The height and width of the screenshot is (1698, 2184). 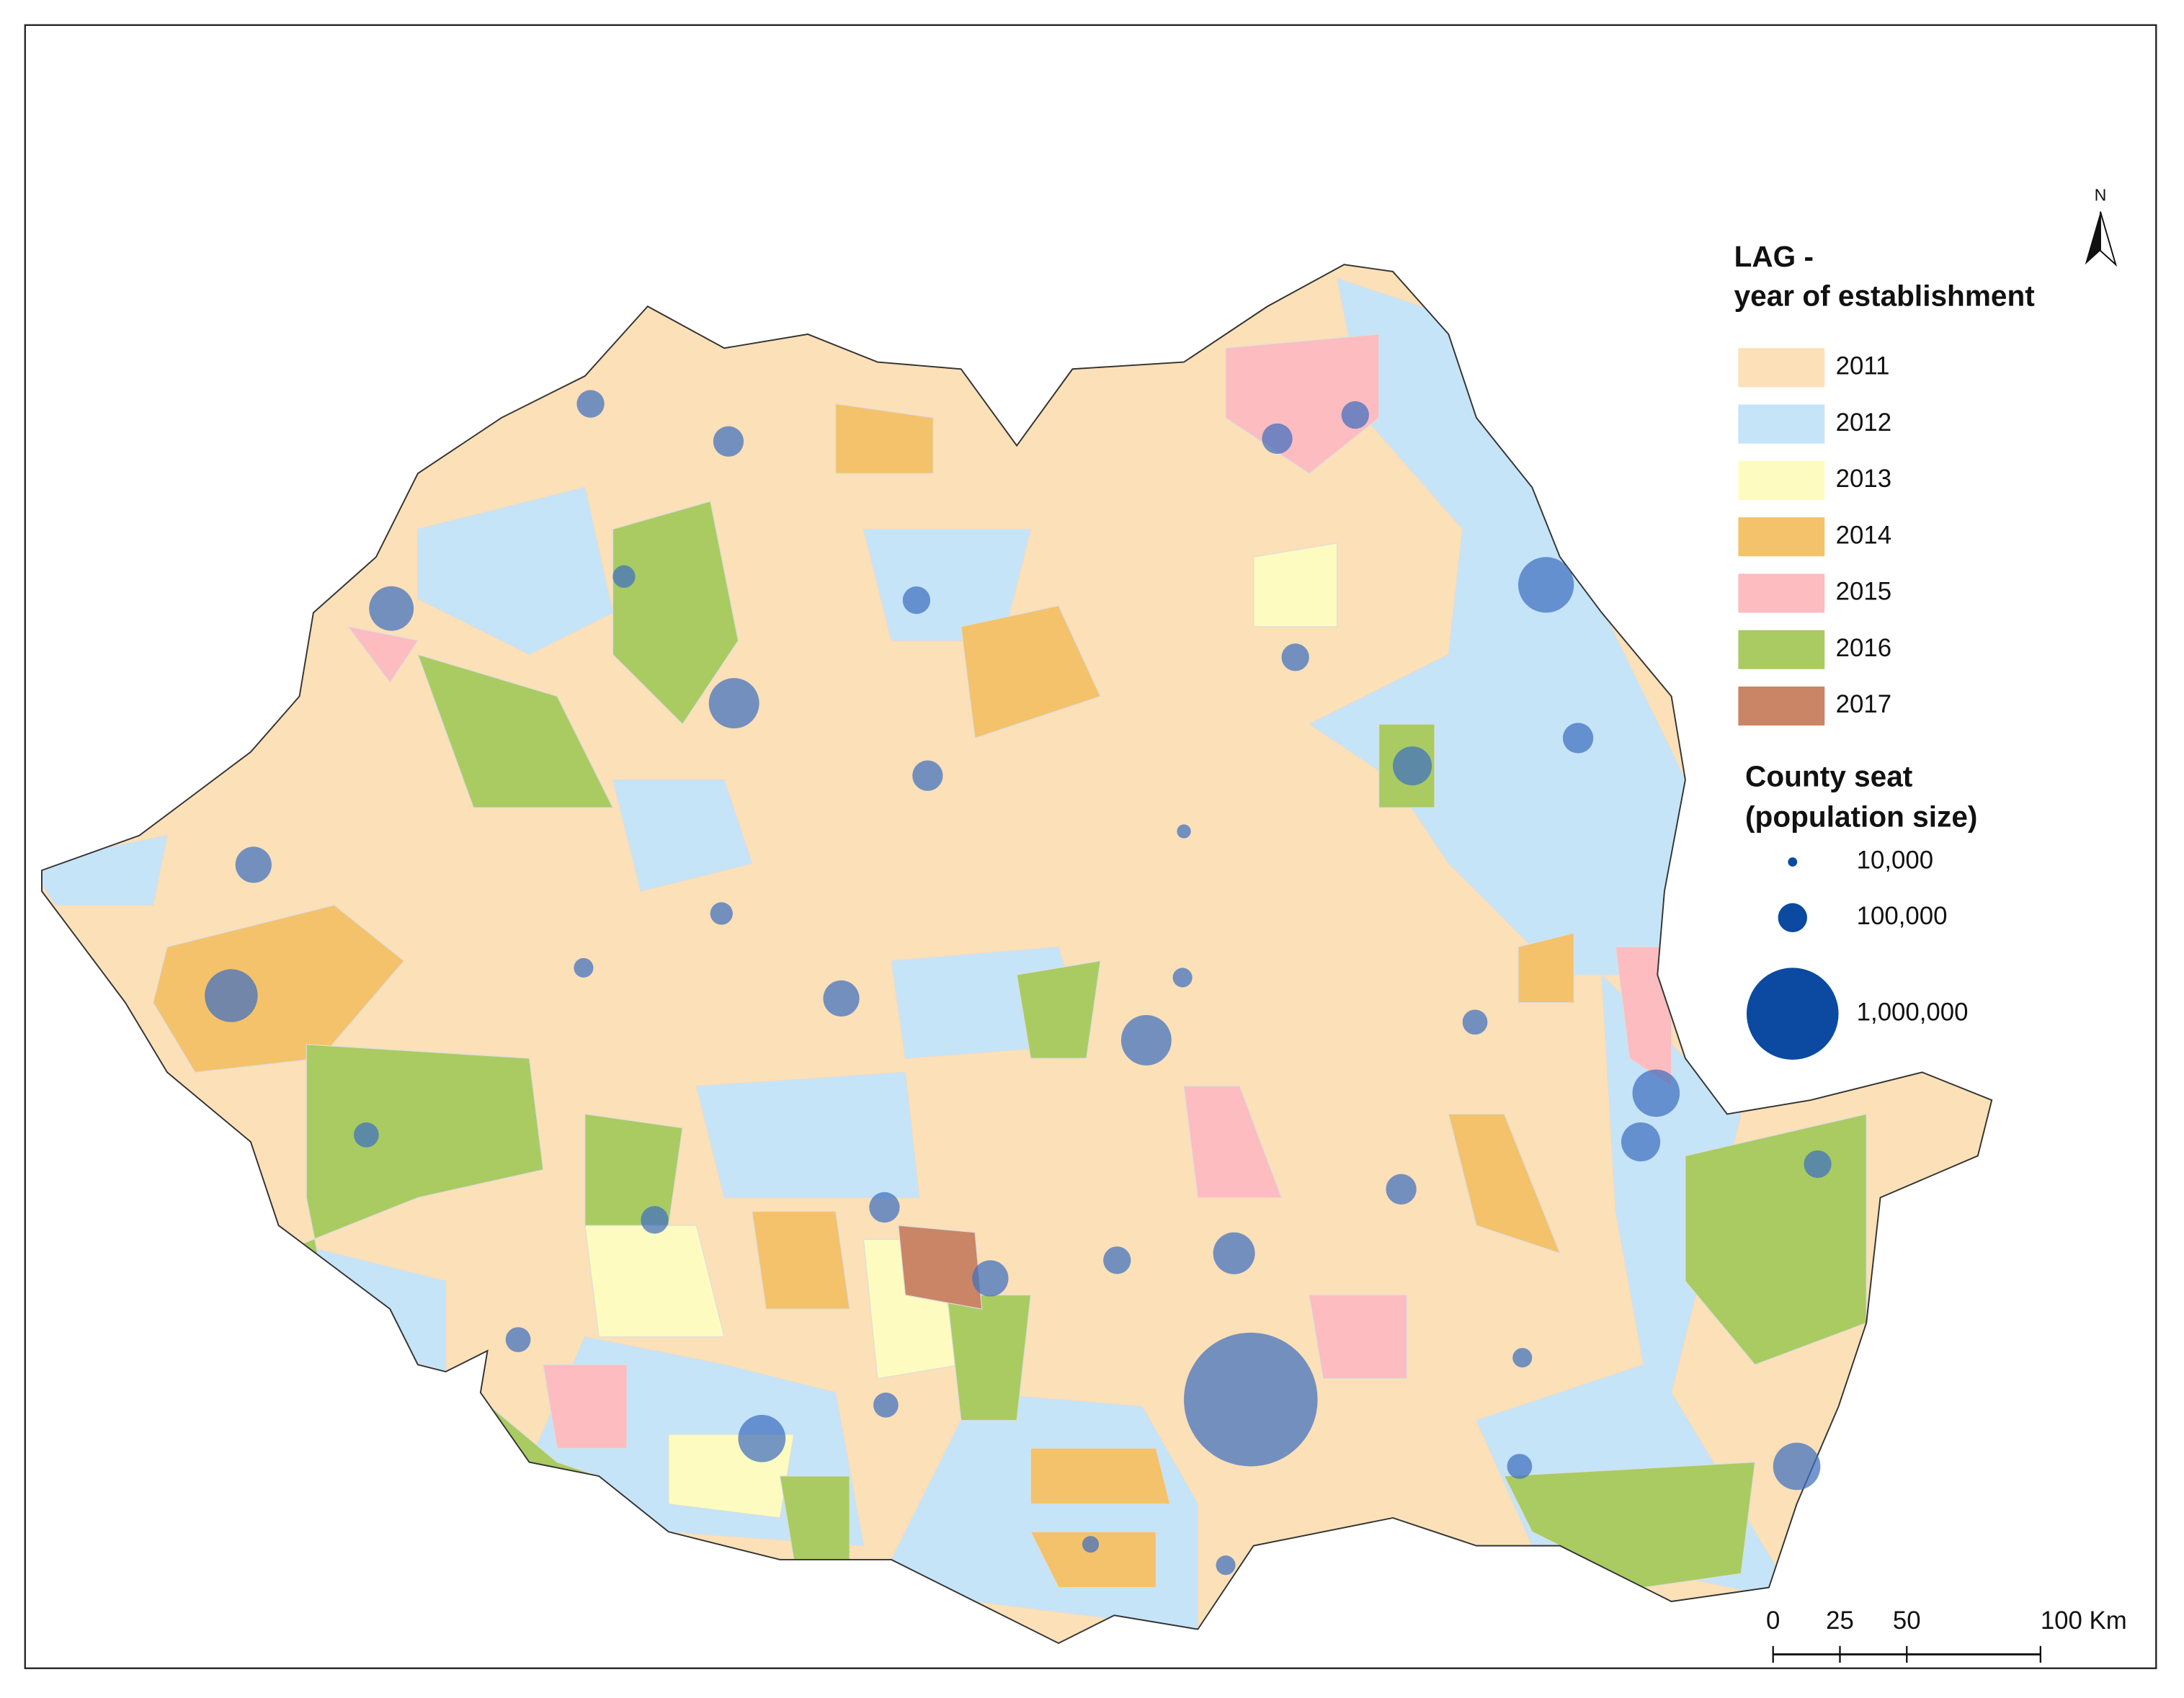 What do you see at coordinates (1895, 861) in the screenshot?
I see `size-legend-label: 10,000` at bounding box center [1895, 861].